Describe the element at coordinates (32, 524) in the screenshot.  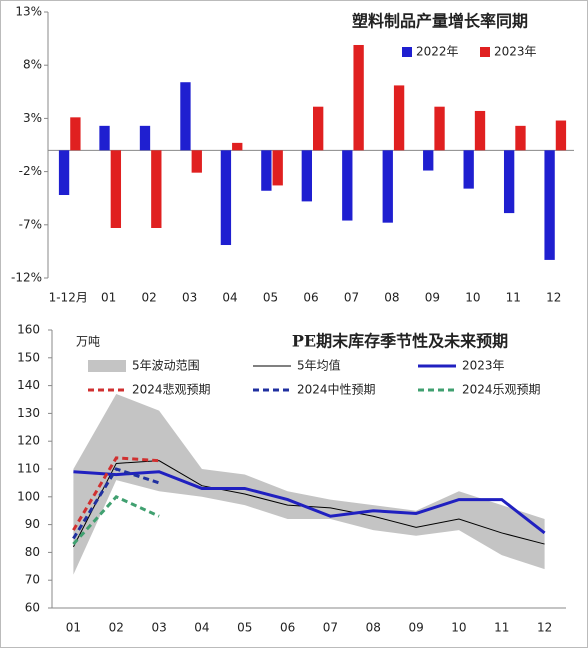
I see `y-tick-label: 90` at that location.